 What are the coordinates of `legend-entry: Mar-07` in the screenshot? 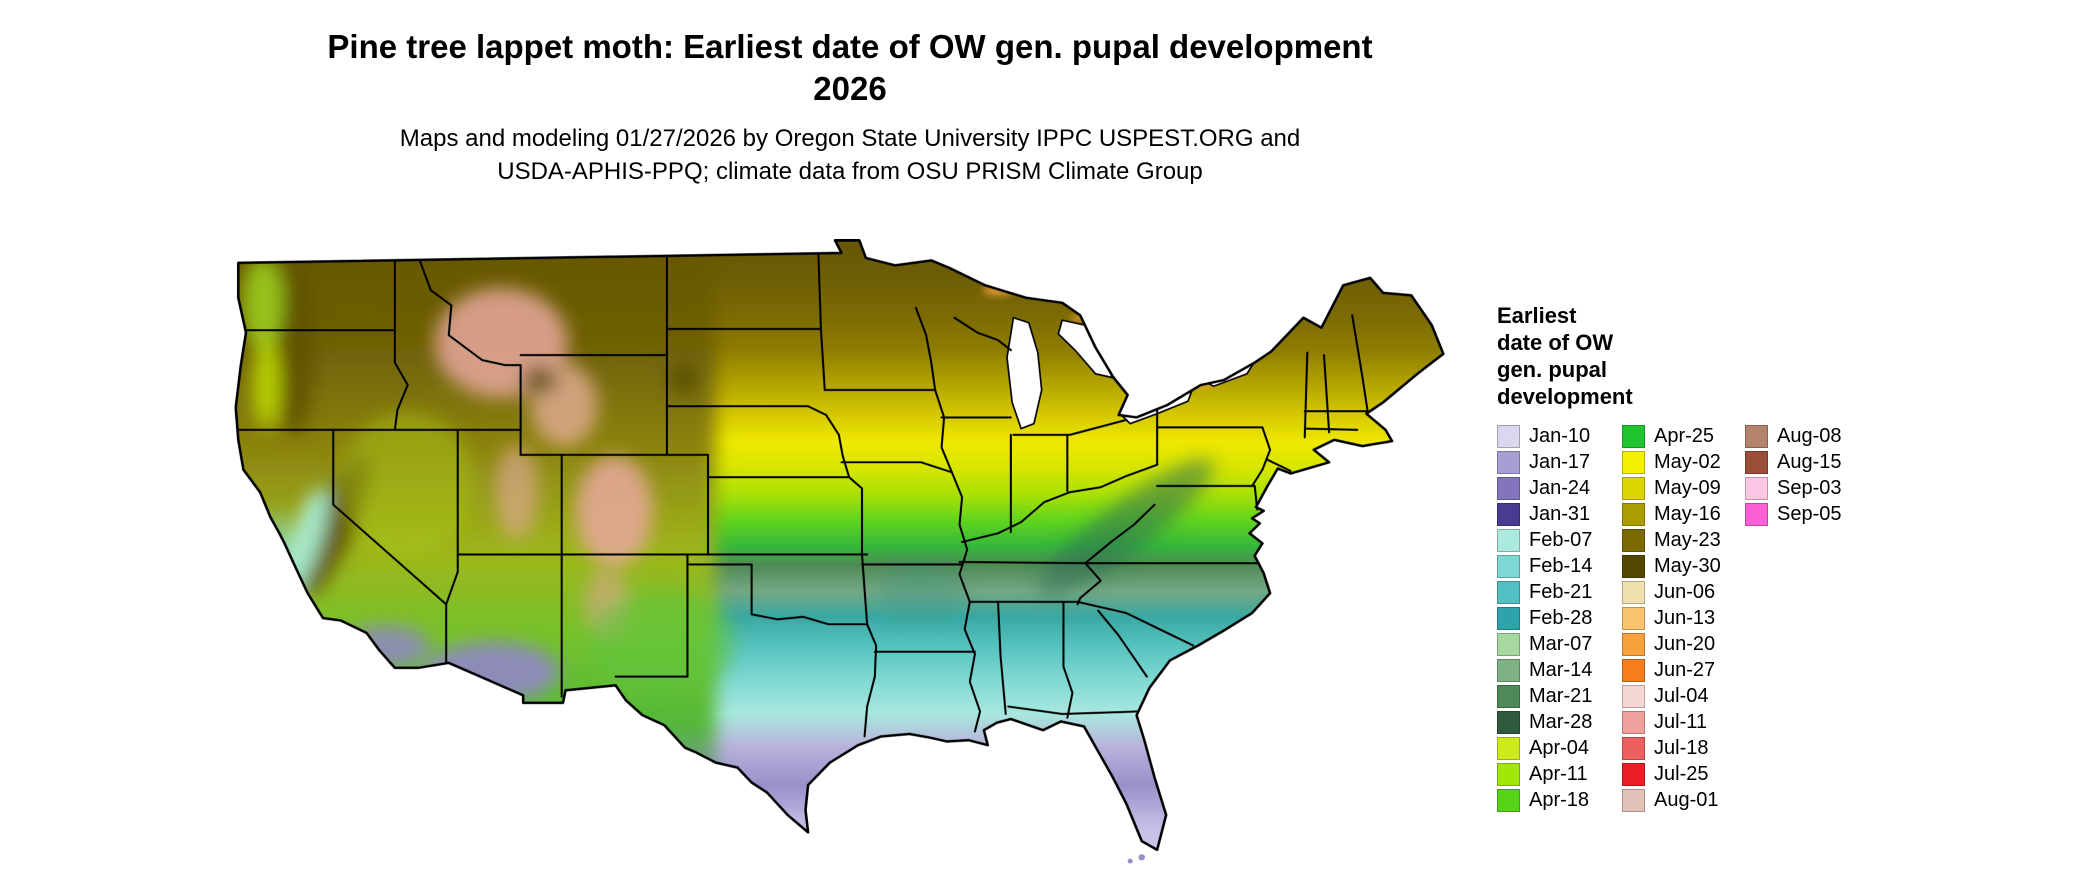 It's located at (1544, 644).